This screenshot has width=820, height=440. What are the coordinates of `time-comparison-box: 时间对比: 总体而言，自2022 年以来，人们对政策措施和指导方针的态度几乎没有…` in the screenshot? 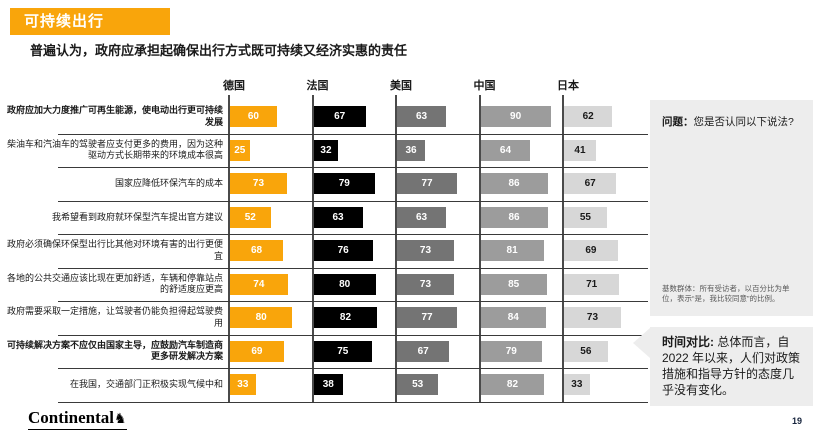 It's located at (723, 366).